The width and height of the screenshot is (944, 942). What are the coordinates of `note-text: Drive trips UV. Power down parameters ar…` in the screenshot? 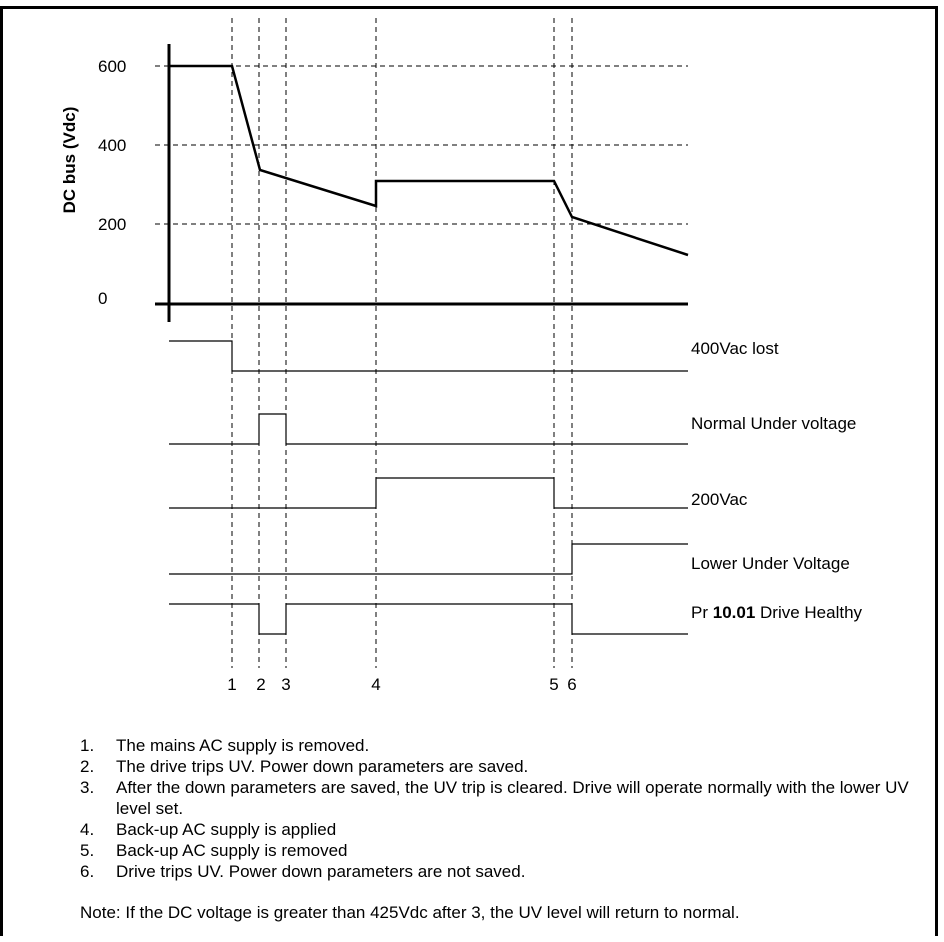 It's located at (321, 871).